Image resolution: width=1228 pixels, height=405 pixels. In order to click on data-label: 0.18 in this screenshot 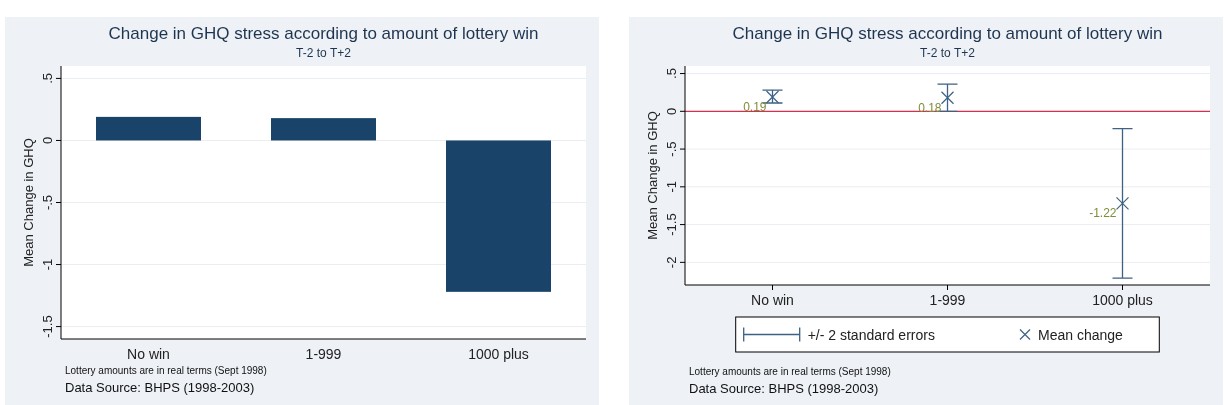, I will do `click(930, 107)`.